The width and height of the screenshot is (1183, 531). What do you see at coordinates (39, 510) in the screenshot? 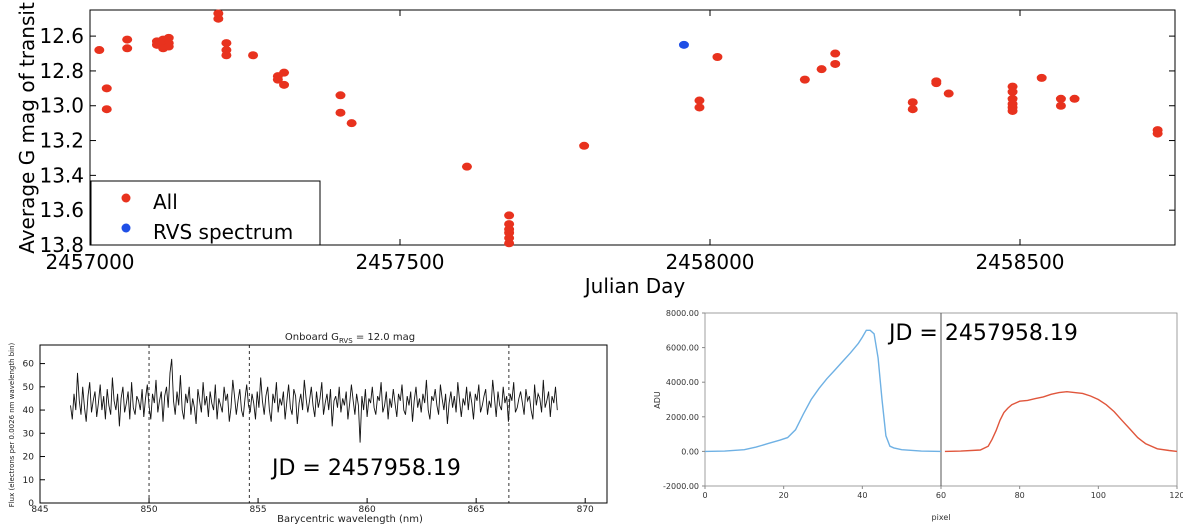
I see `spectrum-x-tick-label: 845` at bounding box center [39, 510].